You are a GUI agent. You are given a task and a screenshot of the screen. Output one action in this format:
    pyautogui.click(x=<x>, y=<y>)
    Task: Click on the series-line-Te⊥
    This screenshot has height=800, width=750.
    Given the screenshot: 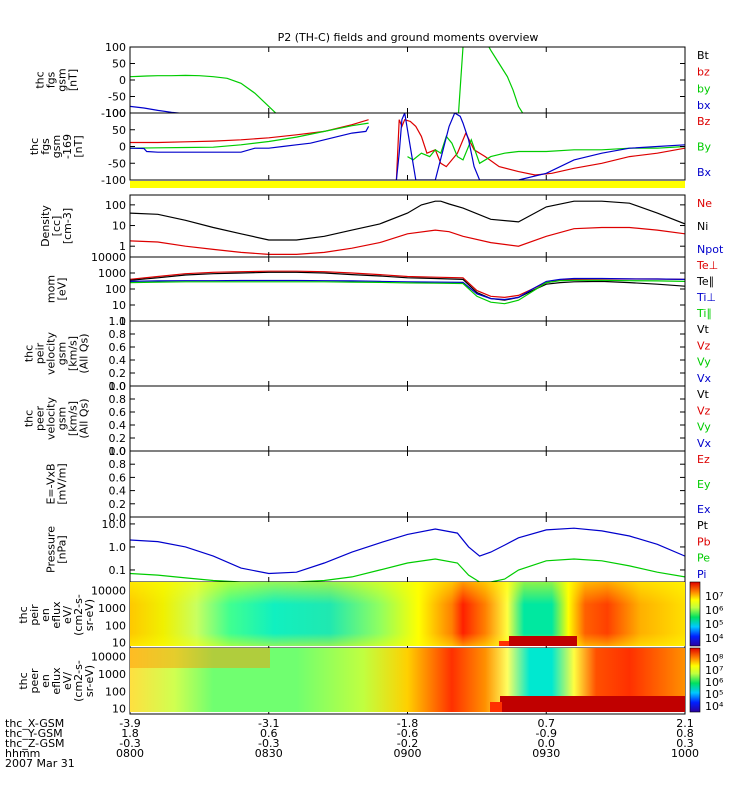 What is the action you would take?
    pyautogui.click(x=407, y=284)
    